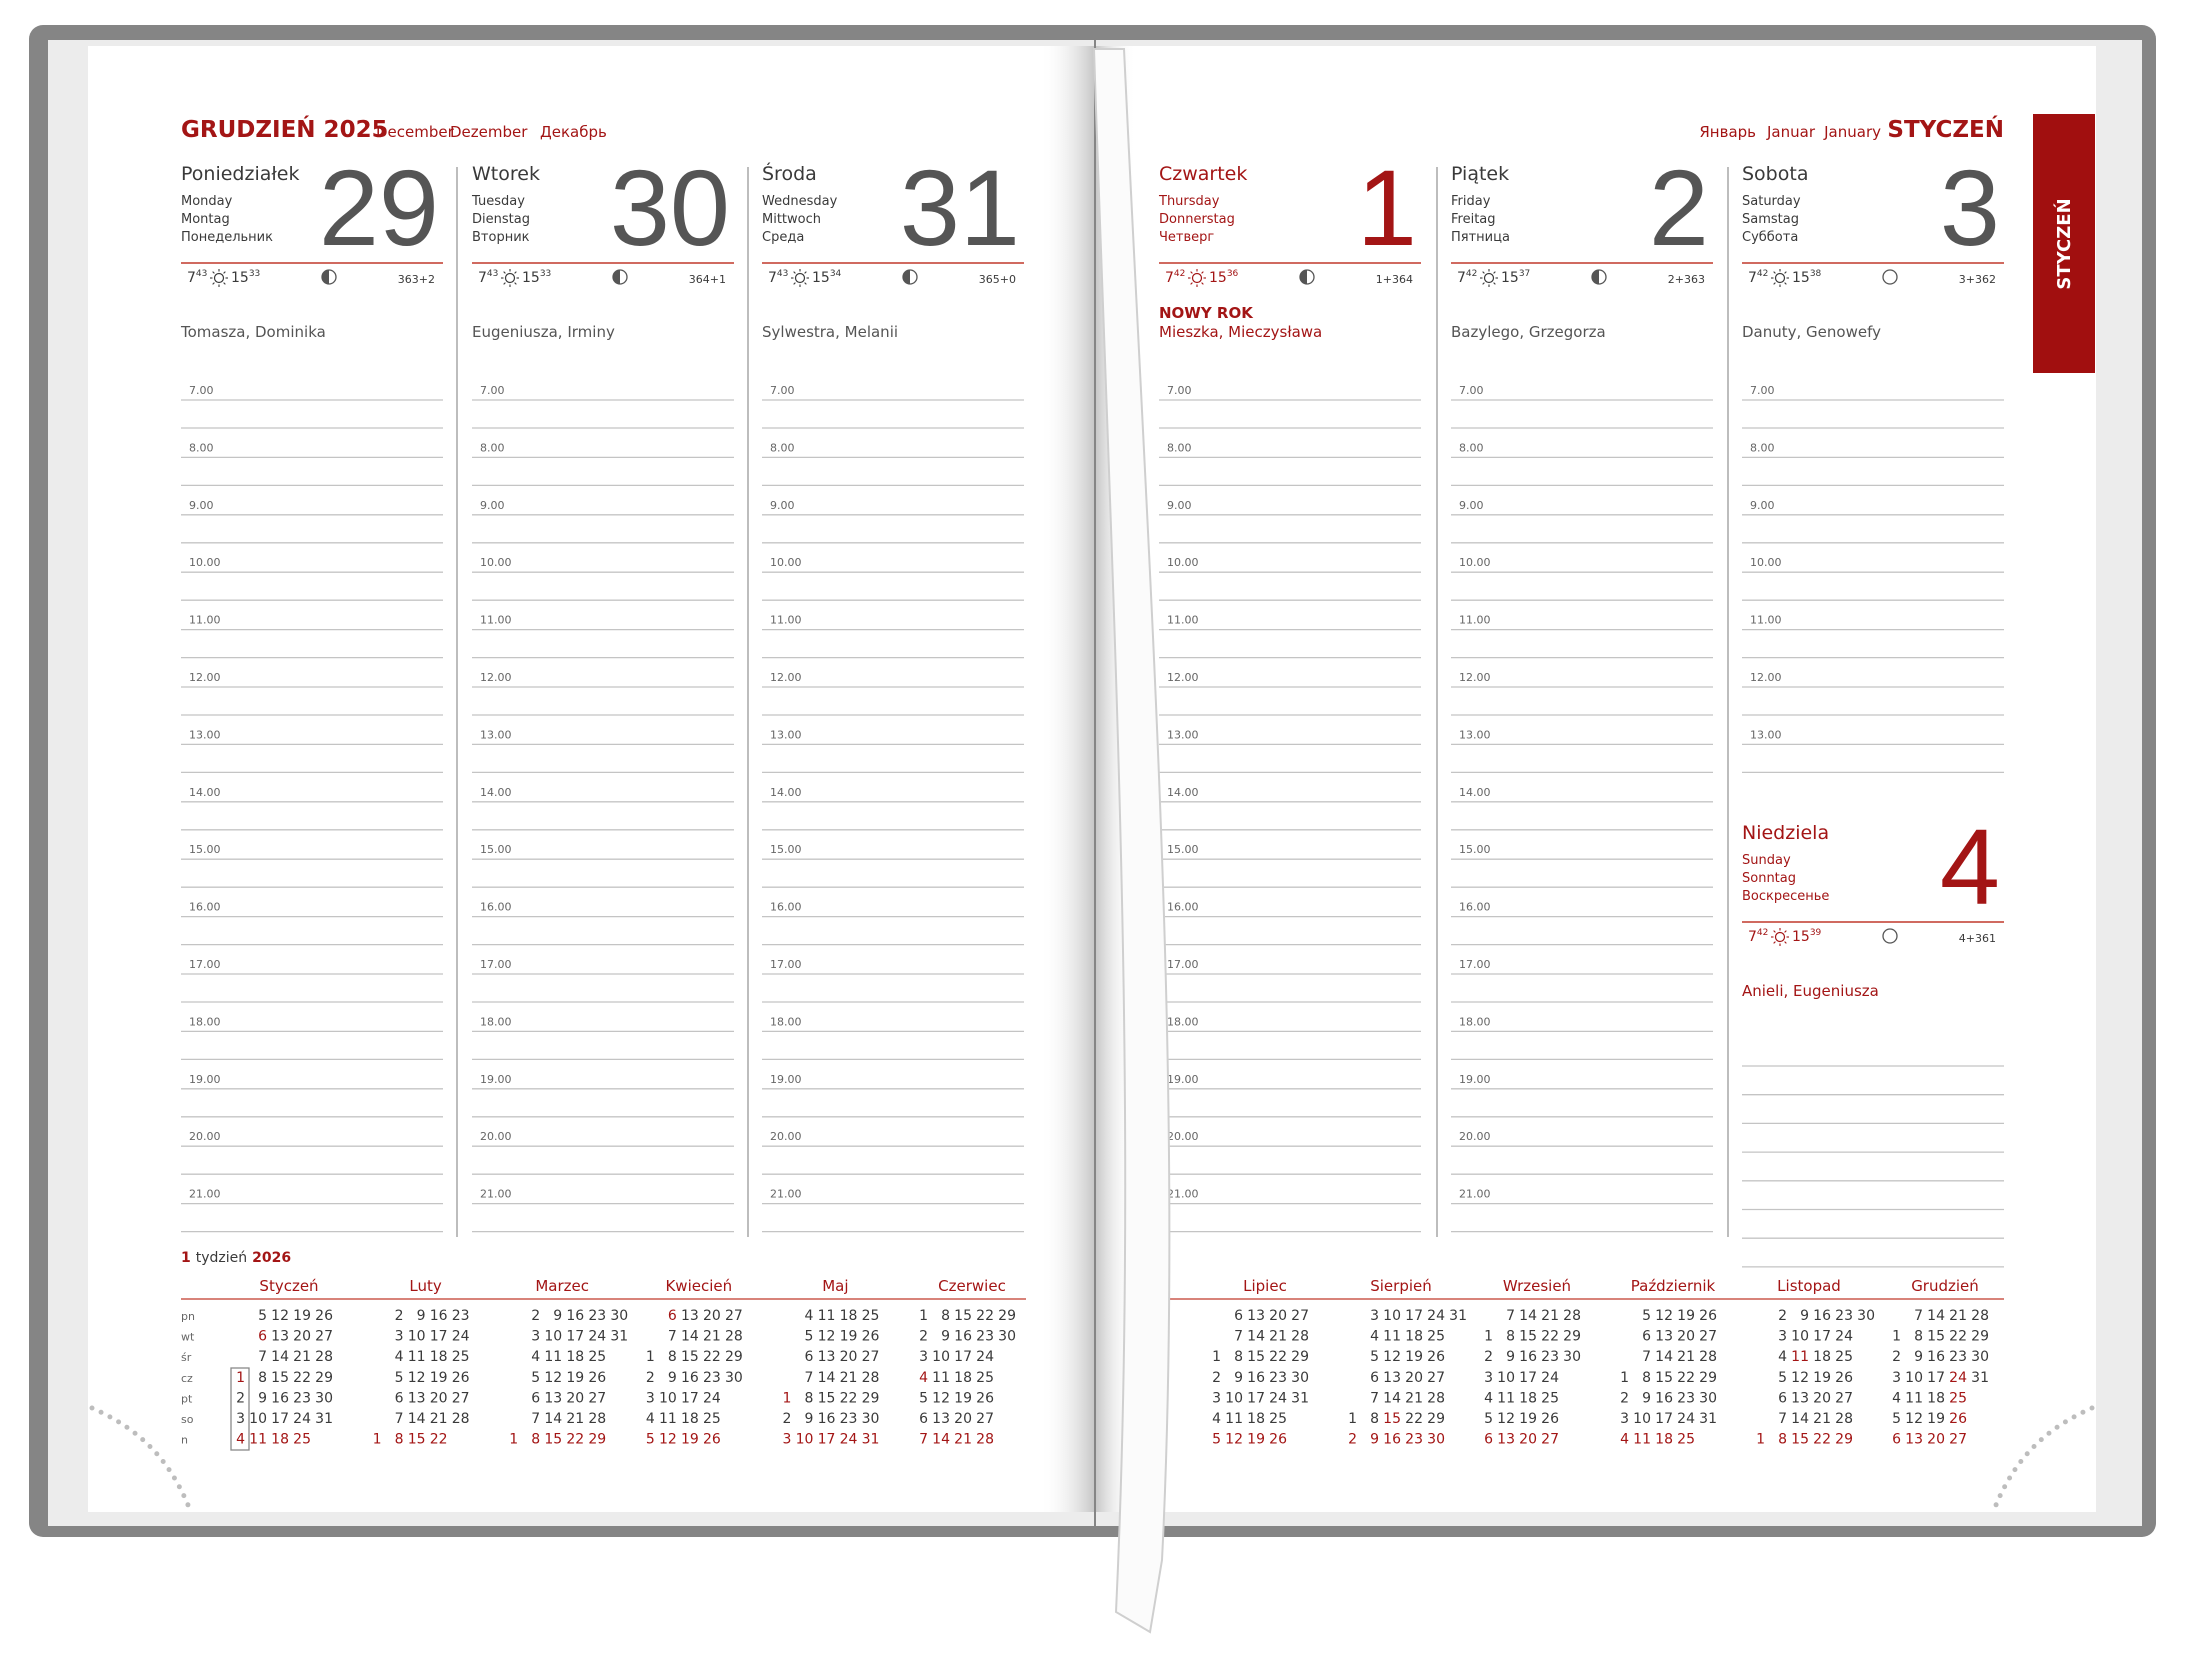 The width and height of the screenshot is (2185, 1657). What do you see at coordinates (1489, 278) in the screenshot?
I see `sun-icon` at bounding box center [1489, 278].